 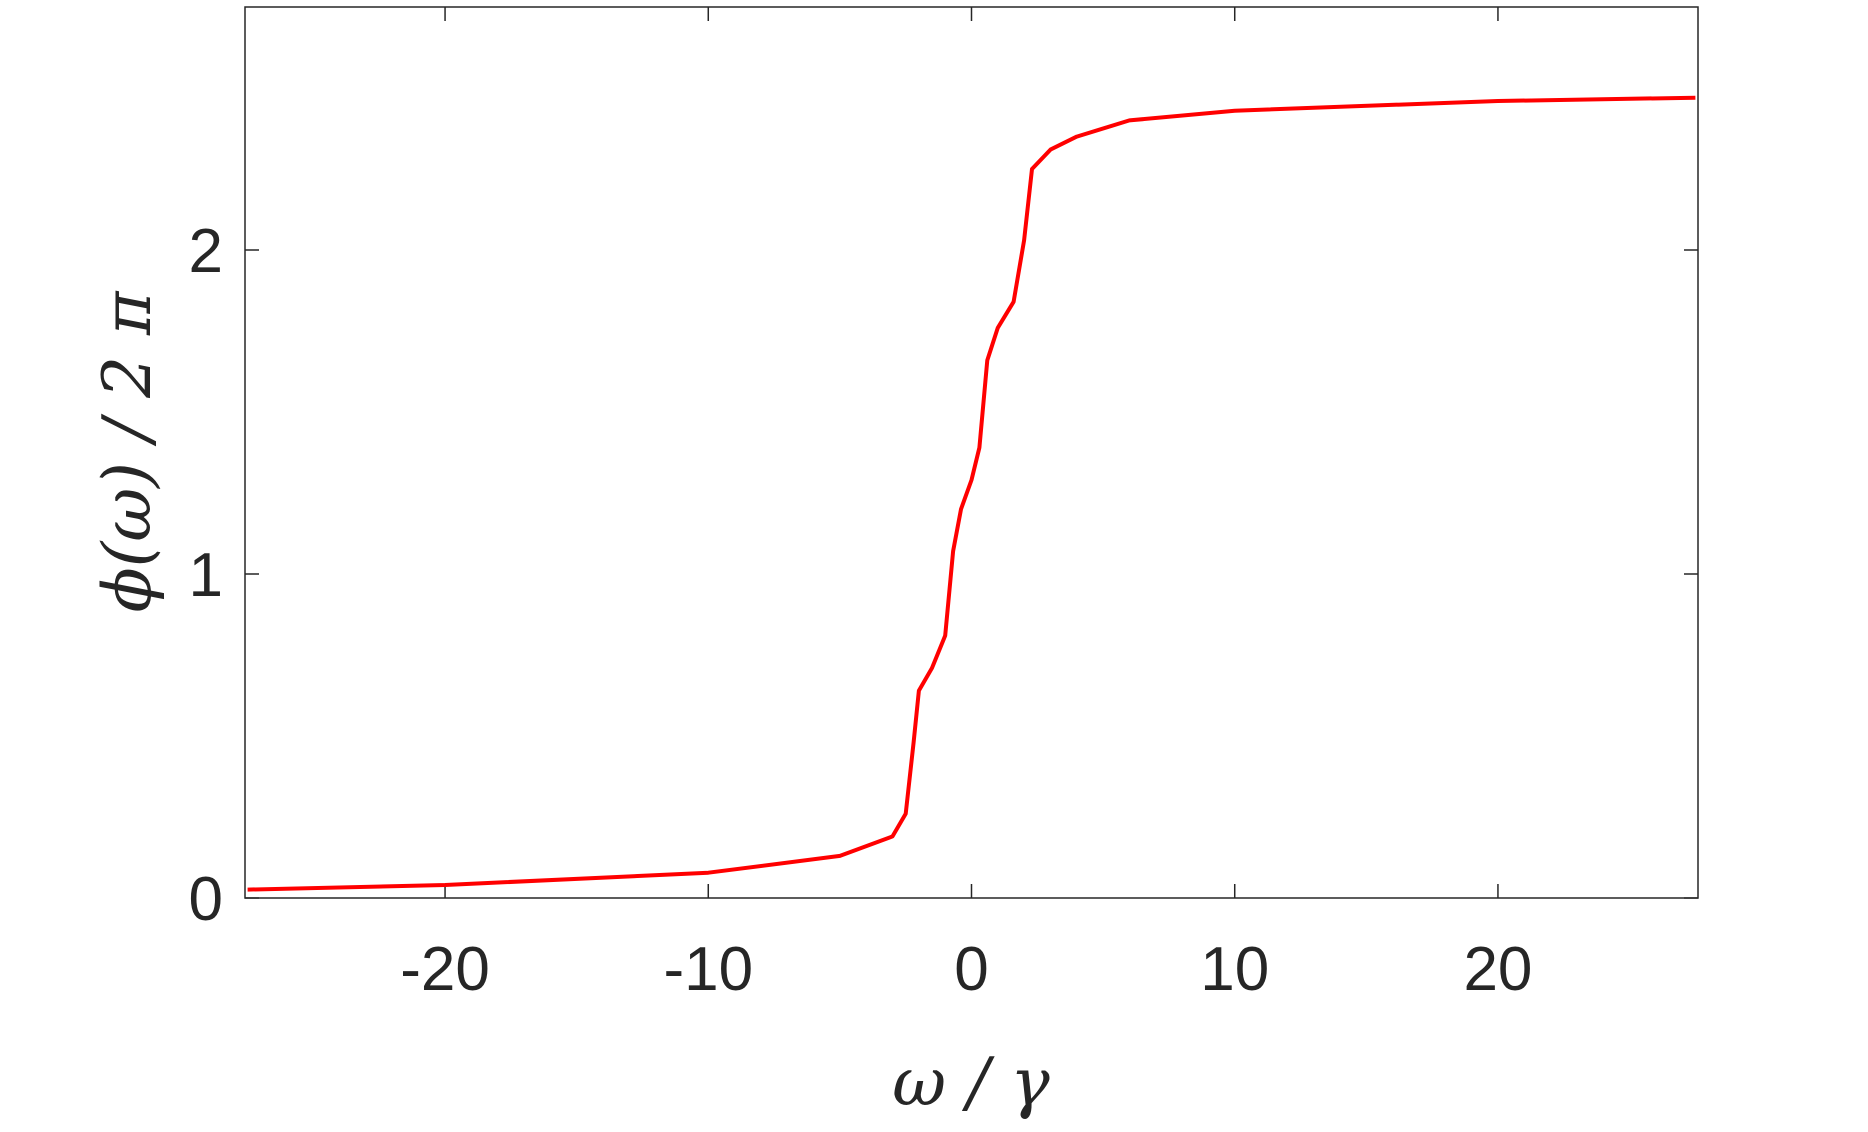 I want to click on x-tick-label: -10, so click(x=708, y=969).